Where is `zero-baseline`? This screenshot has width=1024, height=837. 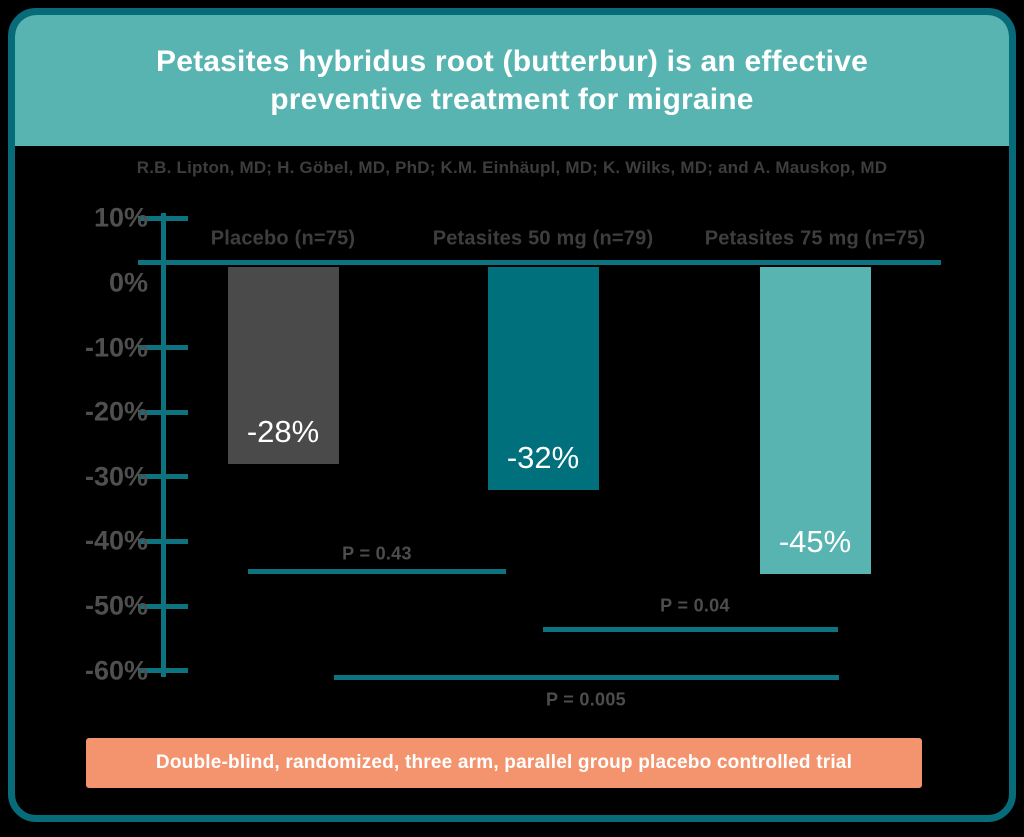 zero-baseline is located at coordinates (539, 262).